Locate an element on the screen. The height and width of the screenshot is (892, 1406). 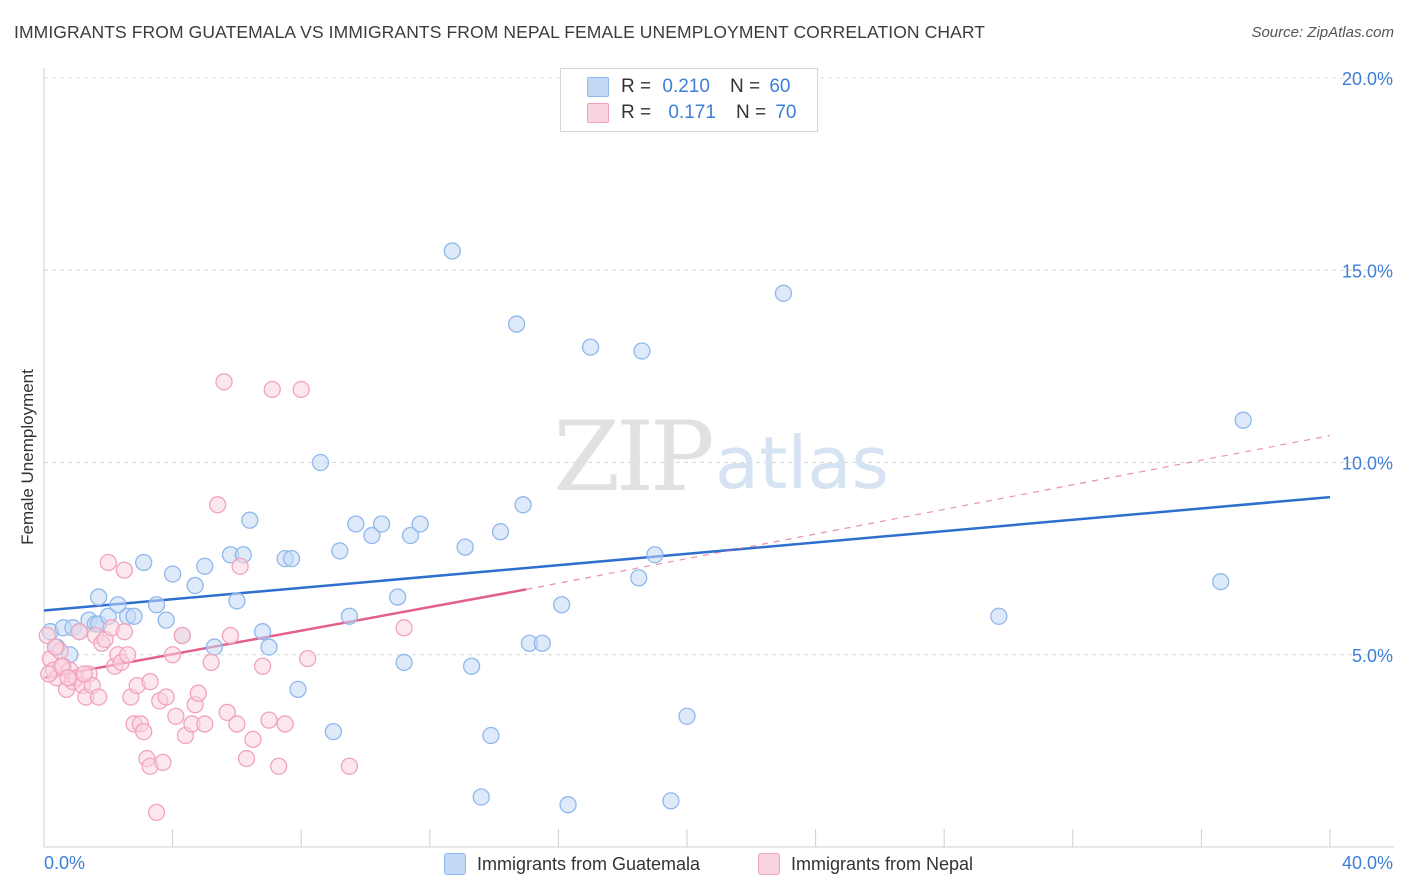
legend-swatch-nepal is located at coordinates (598, 113).